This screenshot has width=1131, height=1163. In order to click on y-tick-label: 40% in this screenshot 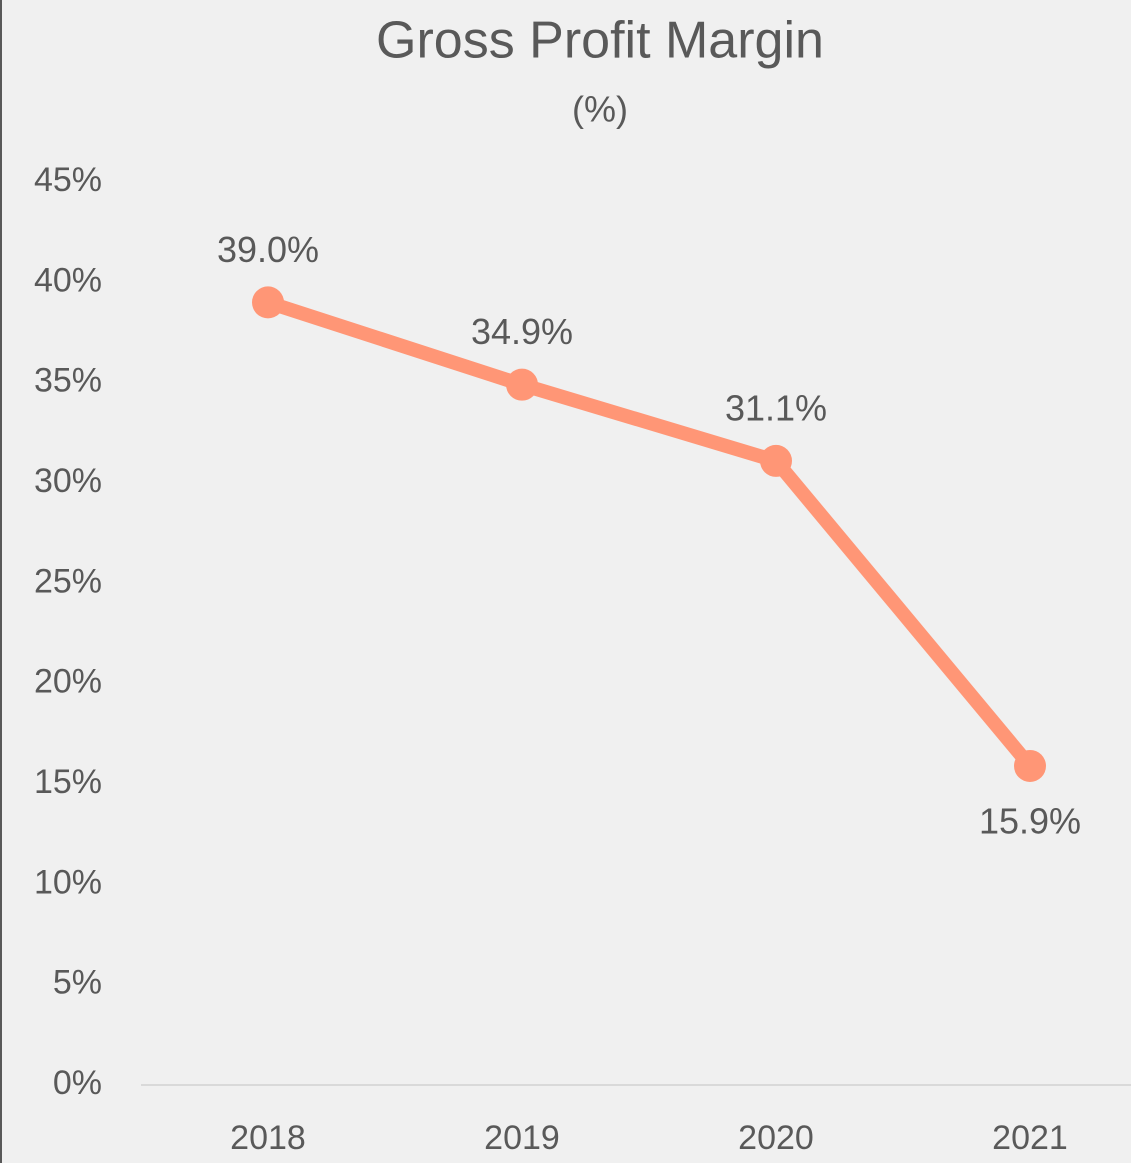, I will do `click(68, 280)`.